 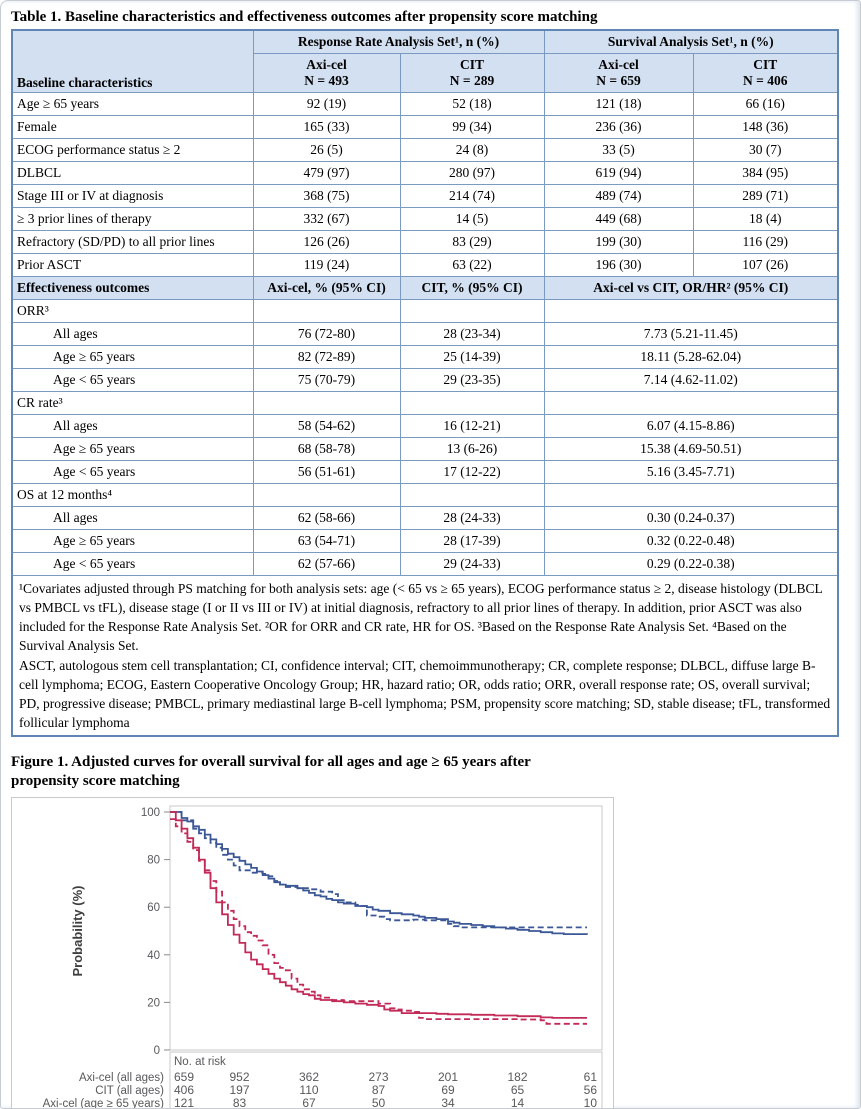 What do you see at coordinates (691, 357) in the screenshot?
I see `table-cell: 18.11 (5.28-62.04)` at bounding box center [691, 357].